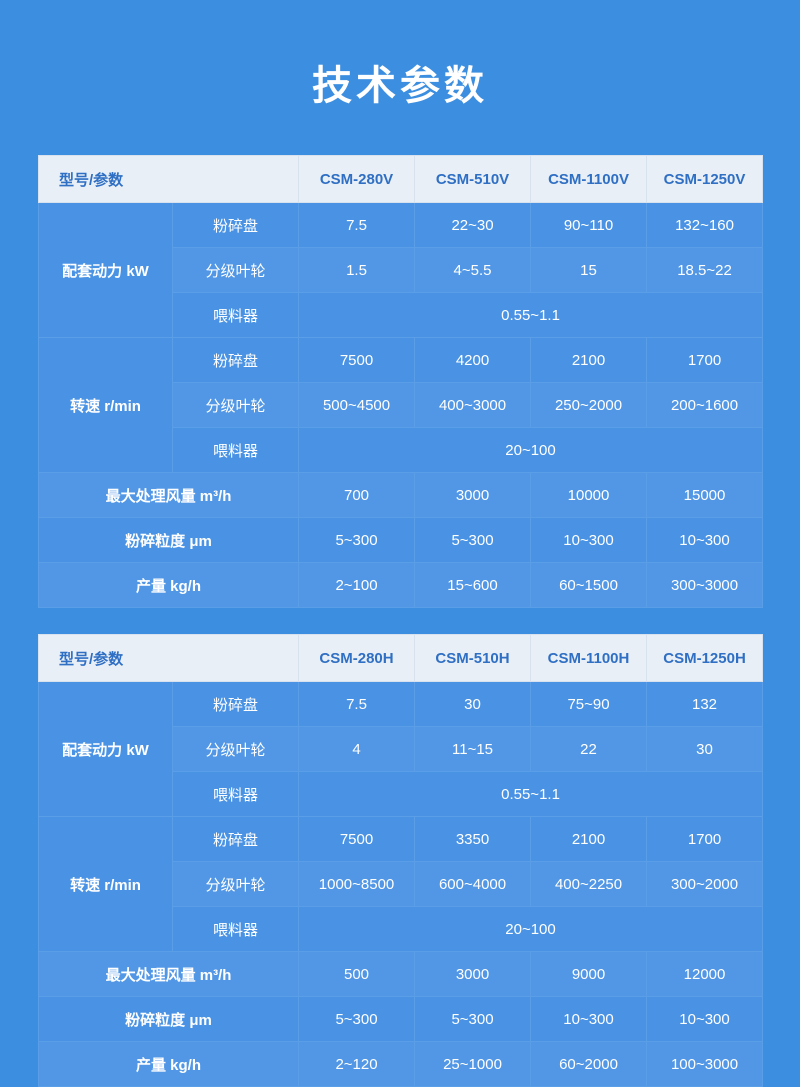 The height and width of the screenshot is (1087, 800). Describe the element at coordinates (589, 270) in the screenshot. I see `cell: 15` at that location.